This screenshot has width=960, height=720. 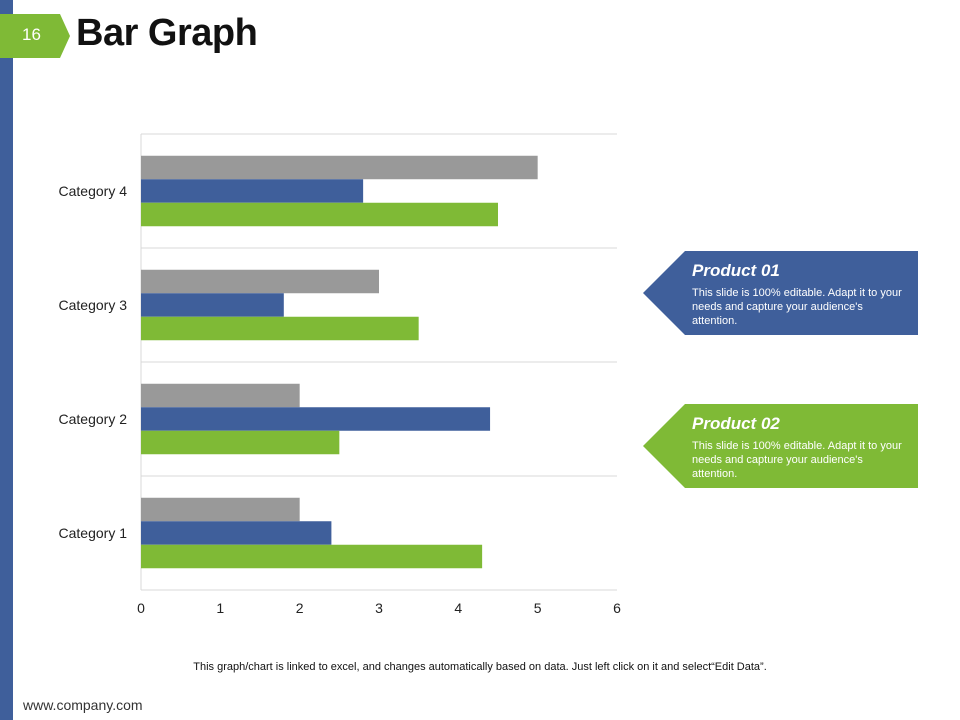 What do you see at coordinates (141, 608) in the screenshot?
I see `x-tick-label: 0` at bounding box center [141, 608].